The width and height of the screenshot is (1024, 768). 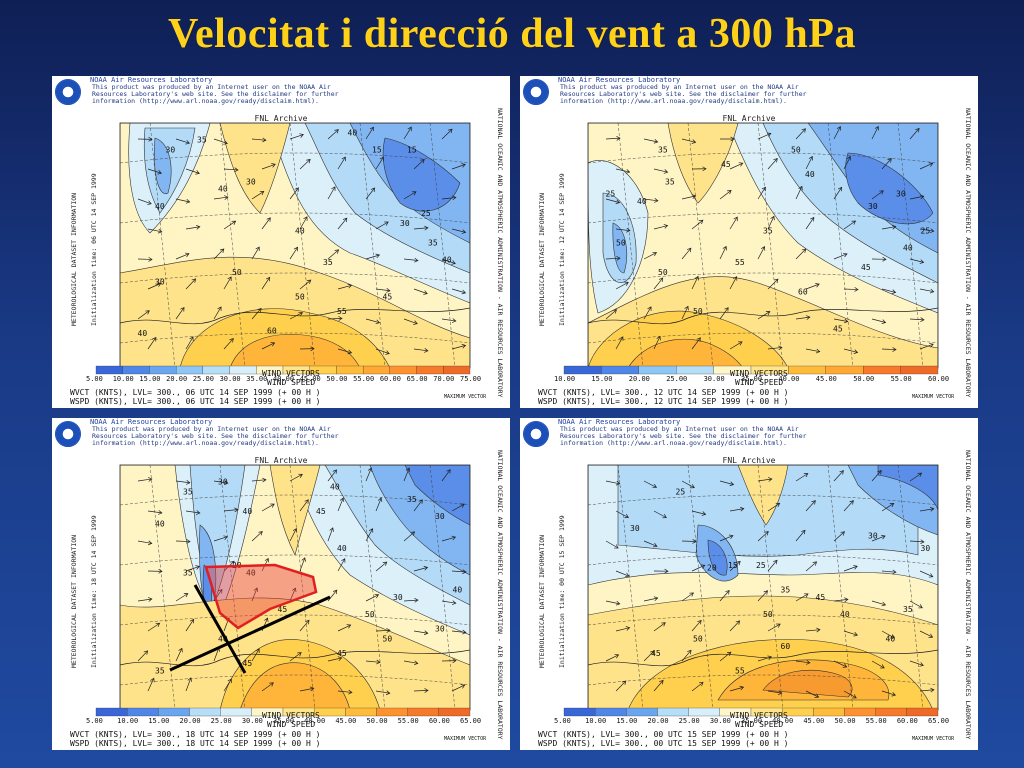 I want to click on color-scale-tick-label: 35.00, so click(x=257, y=379).